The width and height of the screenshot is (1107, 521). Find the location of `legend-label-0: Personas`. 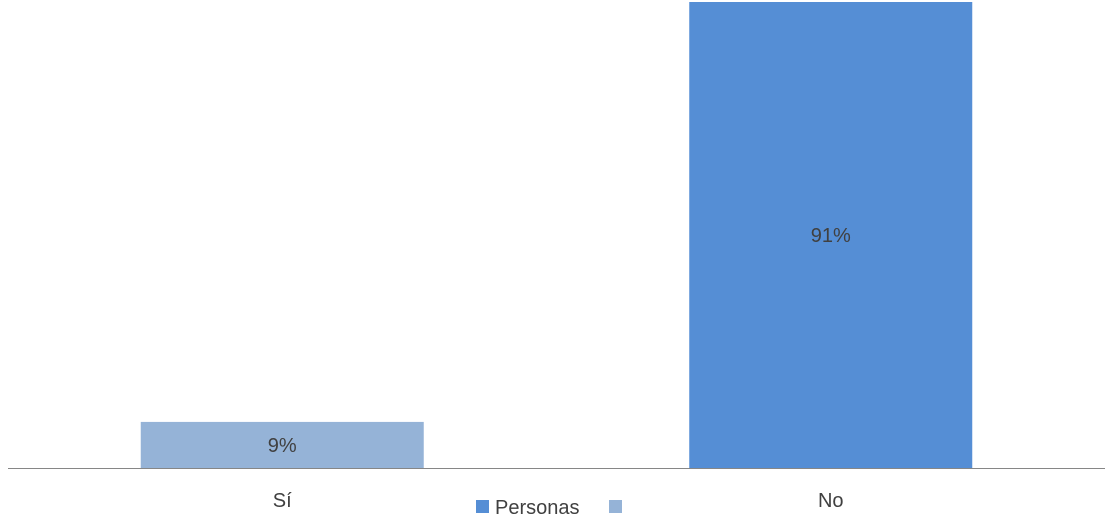

legend-label-0: Personas is located at coordinates (537, 508).